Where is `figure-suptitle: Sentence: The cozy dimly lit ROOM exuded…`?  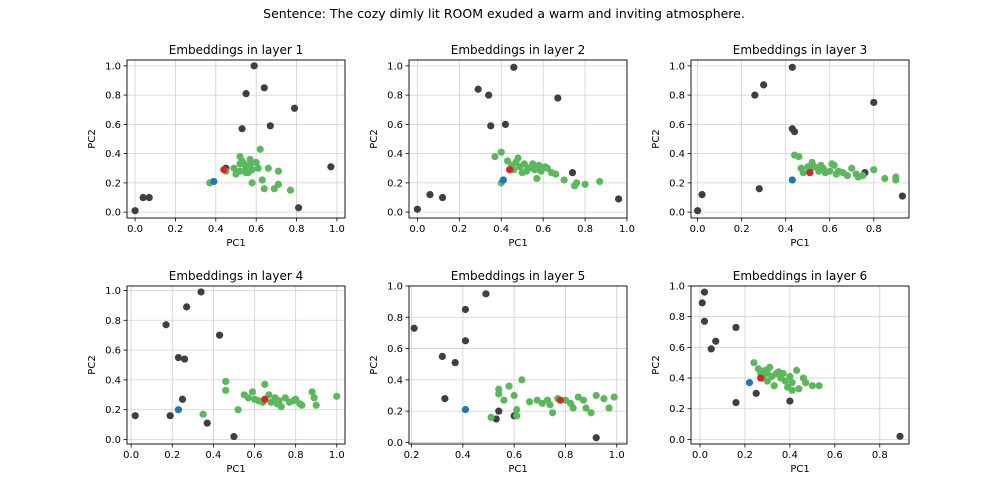 figure-suptitle: Sentence: The cozy dimly lit ROOM exuded… is located at coordinates (504, 13).